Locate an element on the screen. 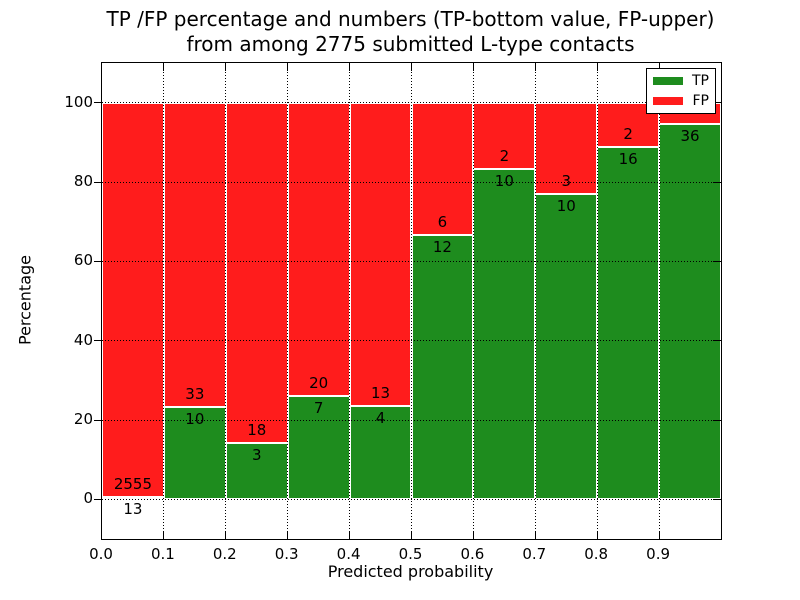  x-tick-label: 0.7 is located at coordinates (534, 554).